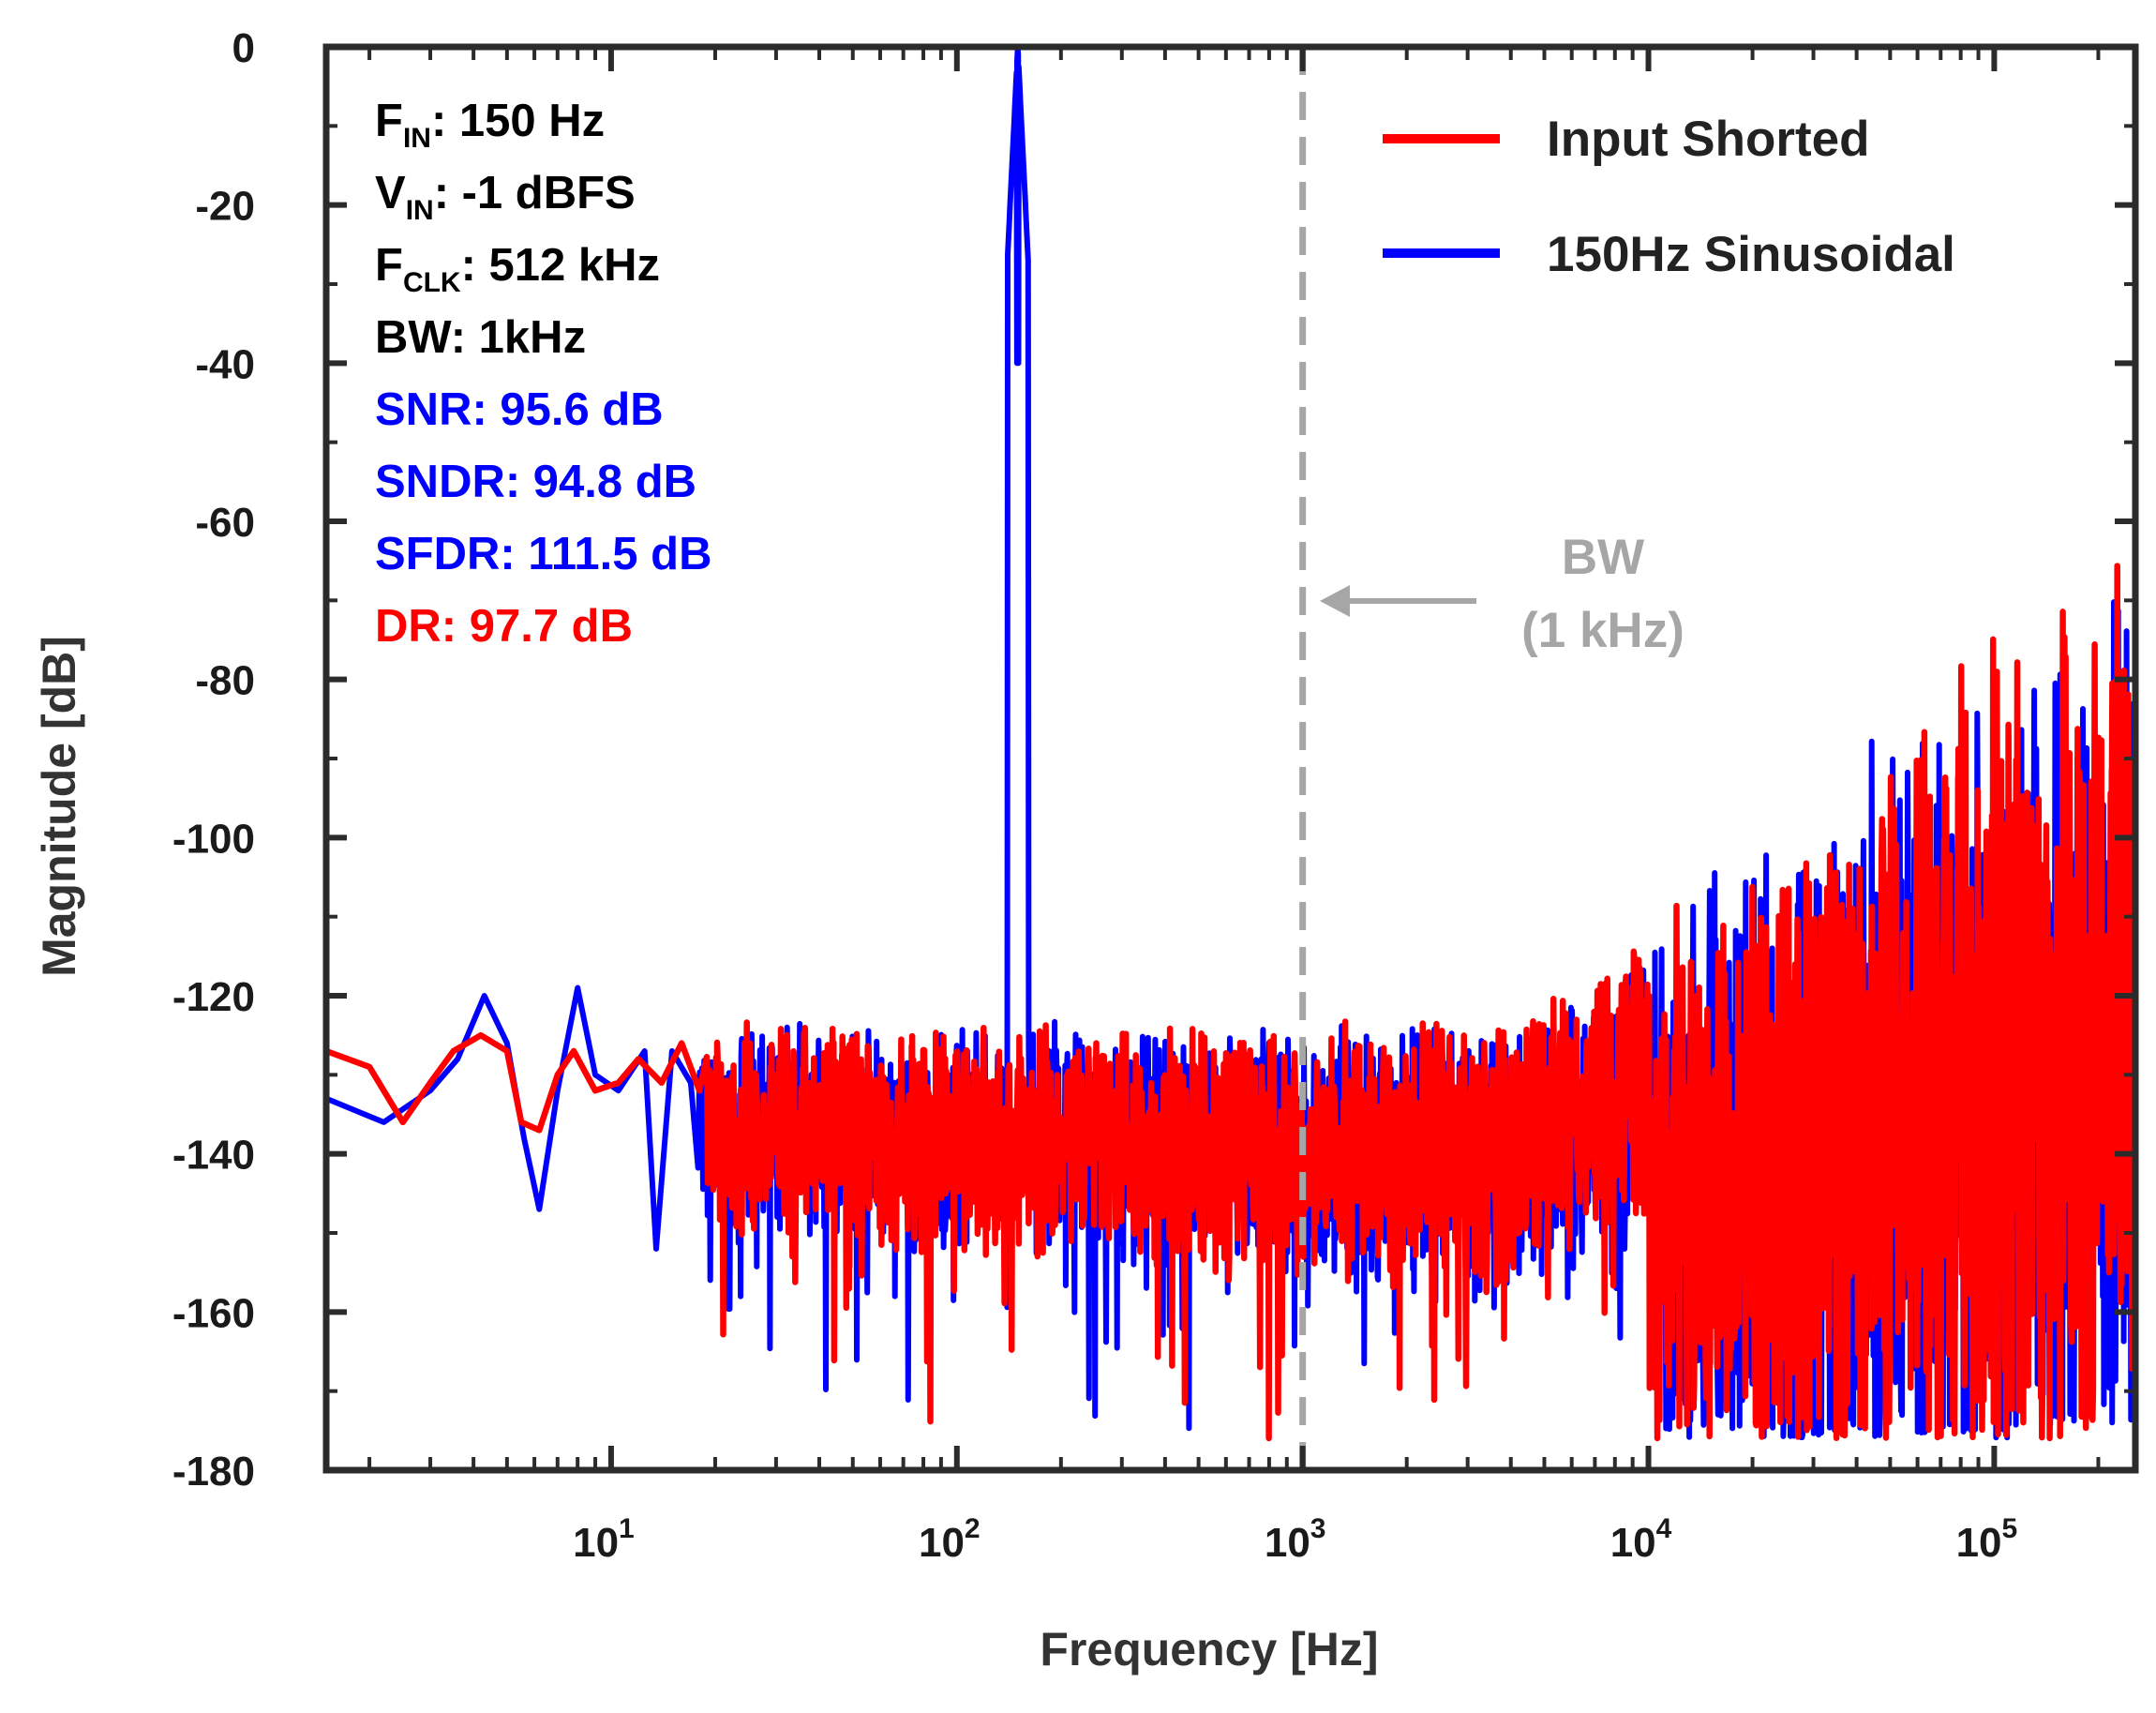  What do you see at coordinates (420, 211) in the screenshot?
I see `annotation-vin-sub: IN` at bounding box center [420, 211].